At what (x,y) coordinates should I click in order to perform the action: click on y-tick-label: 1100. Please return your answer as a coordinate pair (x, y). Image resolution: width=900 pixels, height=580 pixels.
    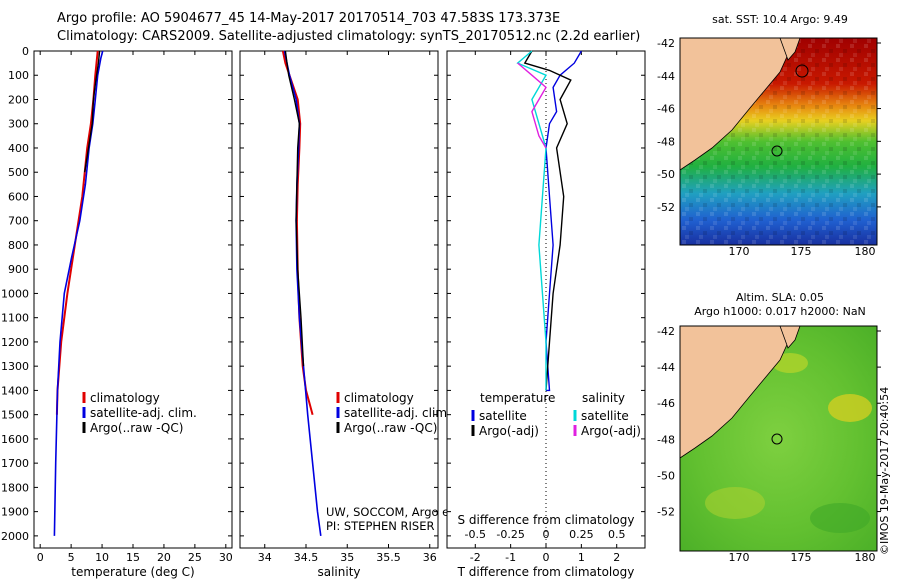
    Looking at the image, I should click on (15, 318).